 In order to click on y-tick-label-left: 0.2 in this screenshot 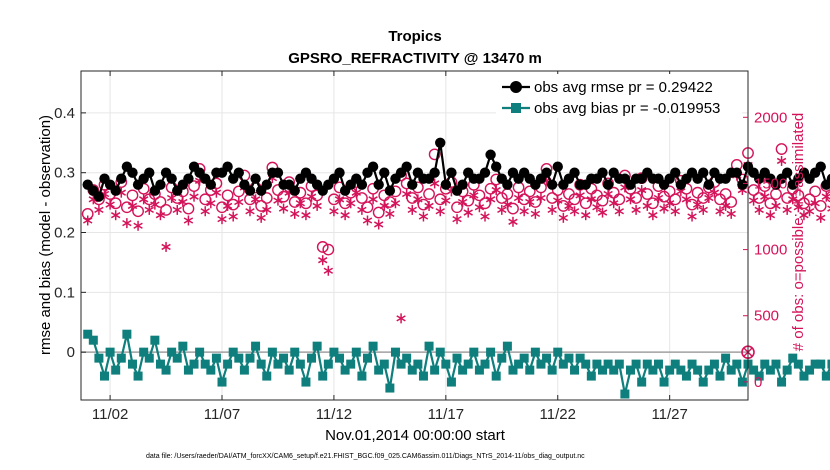, I will do `click(64, 233)`.